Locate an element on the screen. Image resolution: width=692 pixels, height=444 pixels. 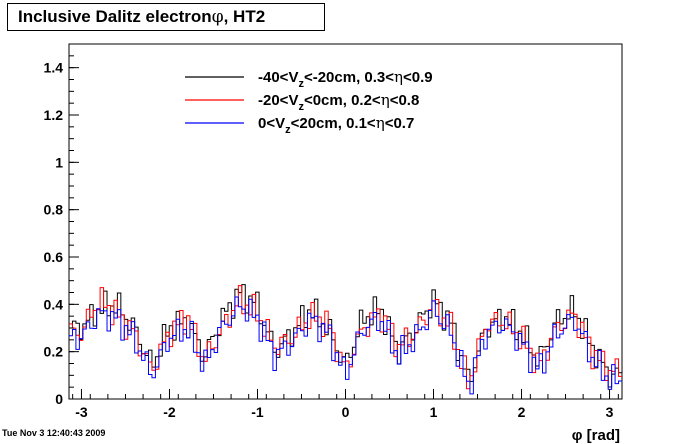
timestamp: Tue Nov 3 12:40:43 2009 is located at coordinates (54, 433).